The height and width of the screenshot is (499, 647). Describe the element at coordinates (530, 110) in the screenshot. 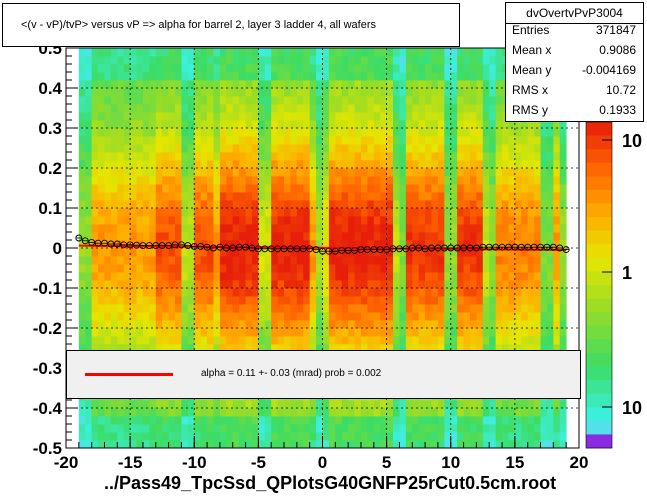

I see `stats-label: RMS y` at that location.